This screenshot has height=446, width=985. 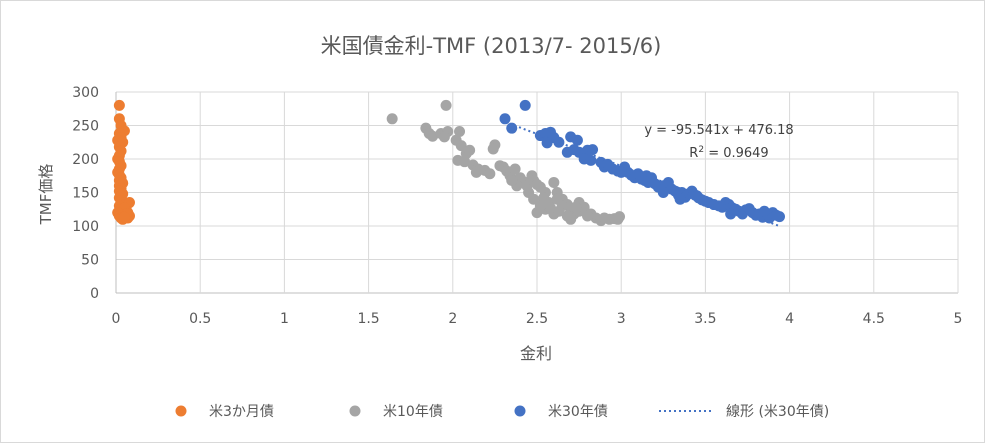 I want to click on trendline-group, so click(x=642, y=174).